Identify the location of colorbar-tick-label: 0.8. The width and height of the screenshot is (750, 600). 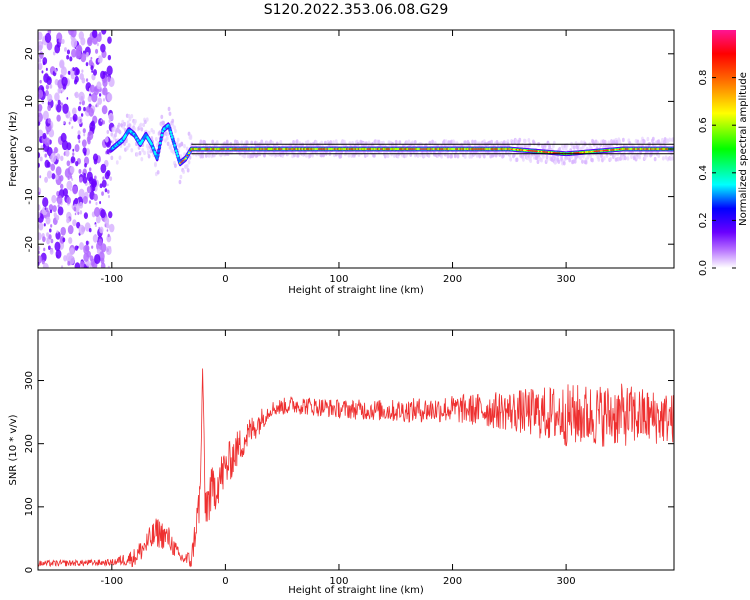
(703, 78).